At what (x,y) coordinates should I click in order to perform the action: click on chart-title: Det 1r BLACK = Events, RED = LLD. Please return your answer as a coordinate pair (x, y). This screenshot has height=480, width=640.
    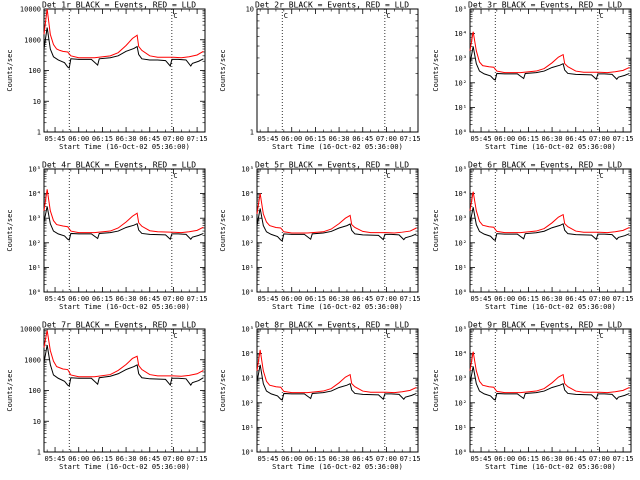
    Looking at the image, I should click on (119, 5).